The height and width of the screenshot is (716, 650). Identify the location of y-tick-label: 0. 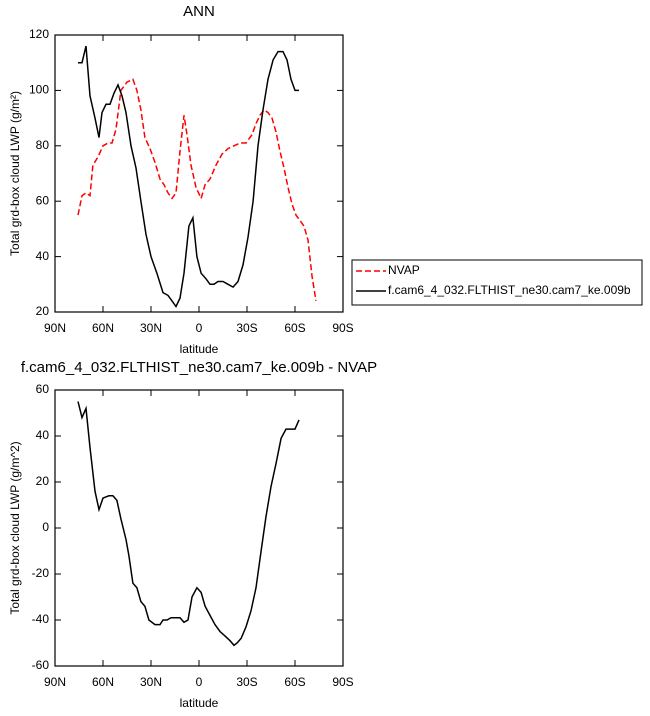
(45, 527).